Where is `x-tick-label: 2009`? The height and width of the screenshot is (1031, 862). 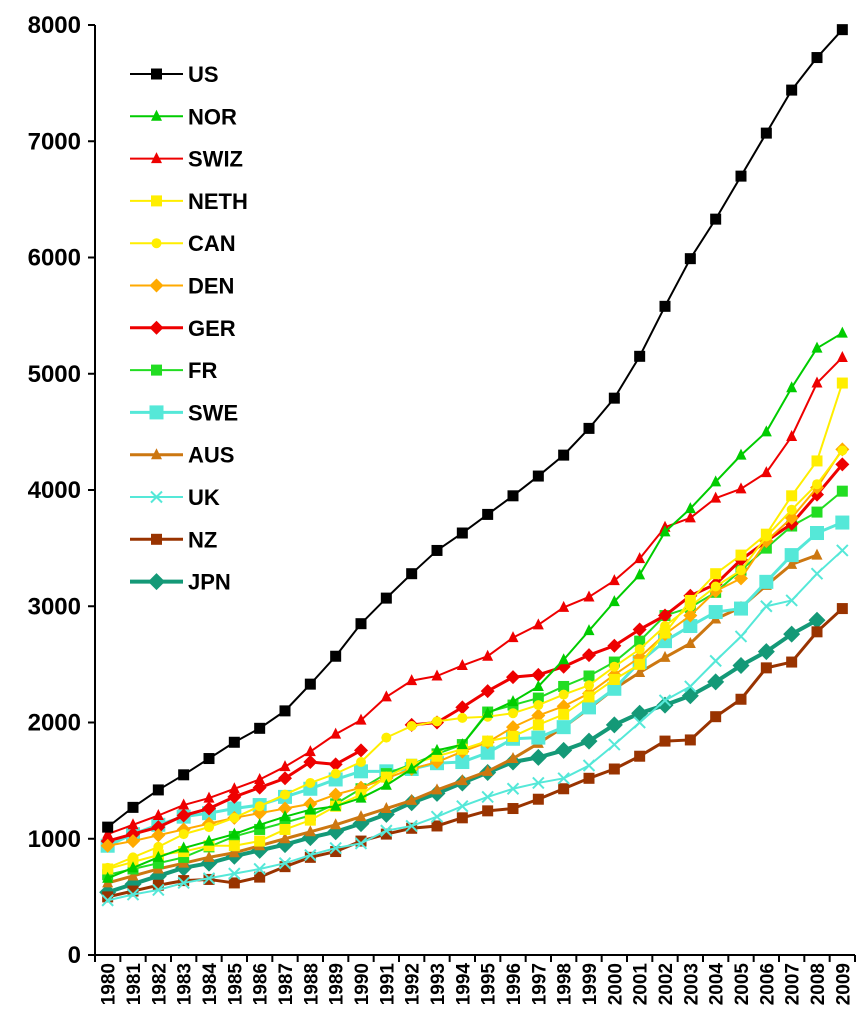
x-tick-label: 2009 is located at coordinates (843, 984).